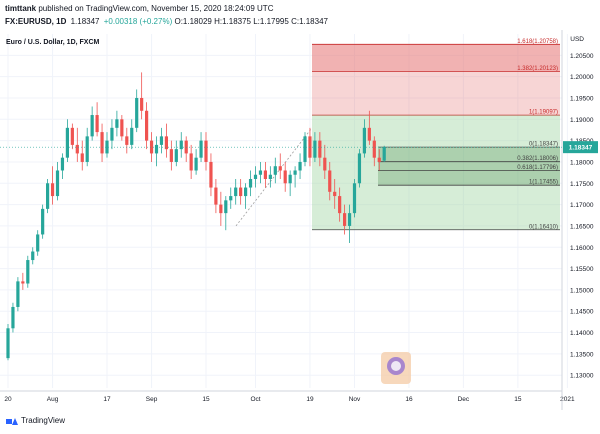  What do you see at coordinates (409, 399) in the screenshot?
I see `x-tick-label: 16` at bounding box center [409, 399].